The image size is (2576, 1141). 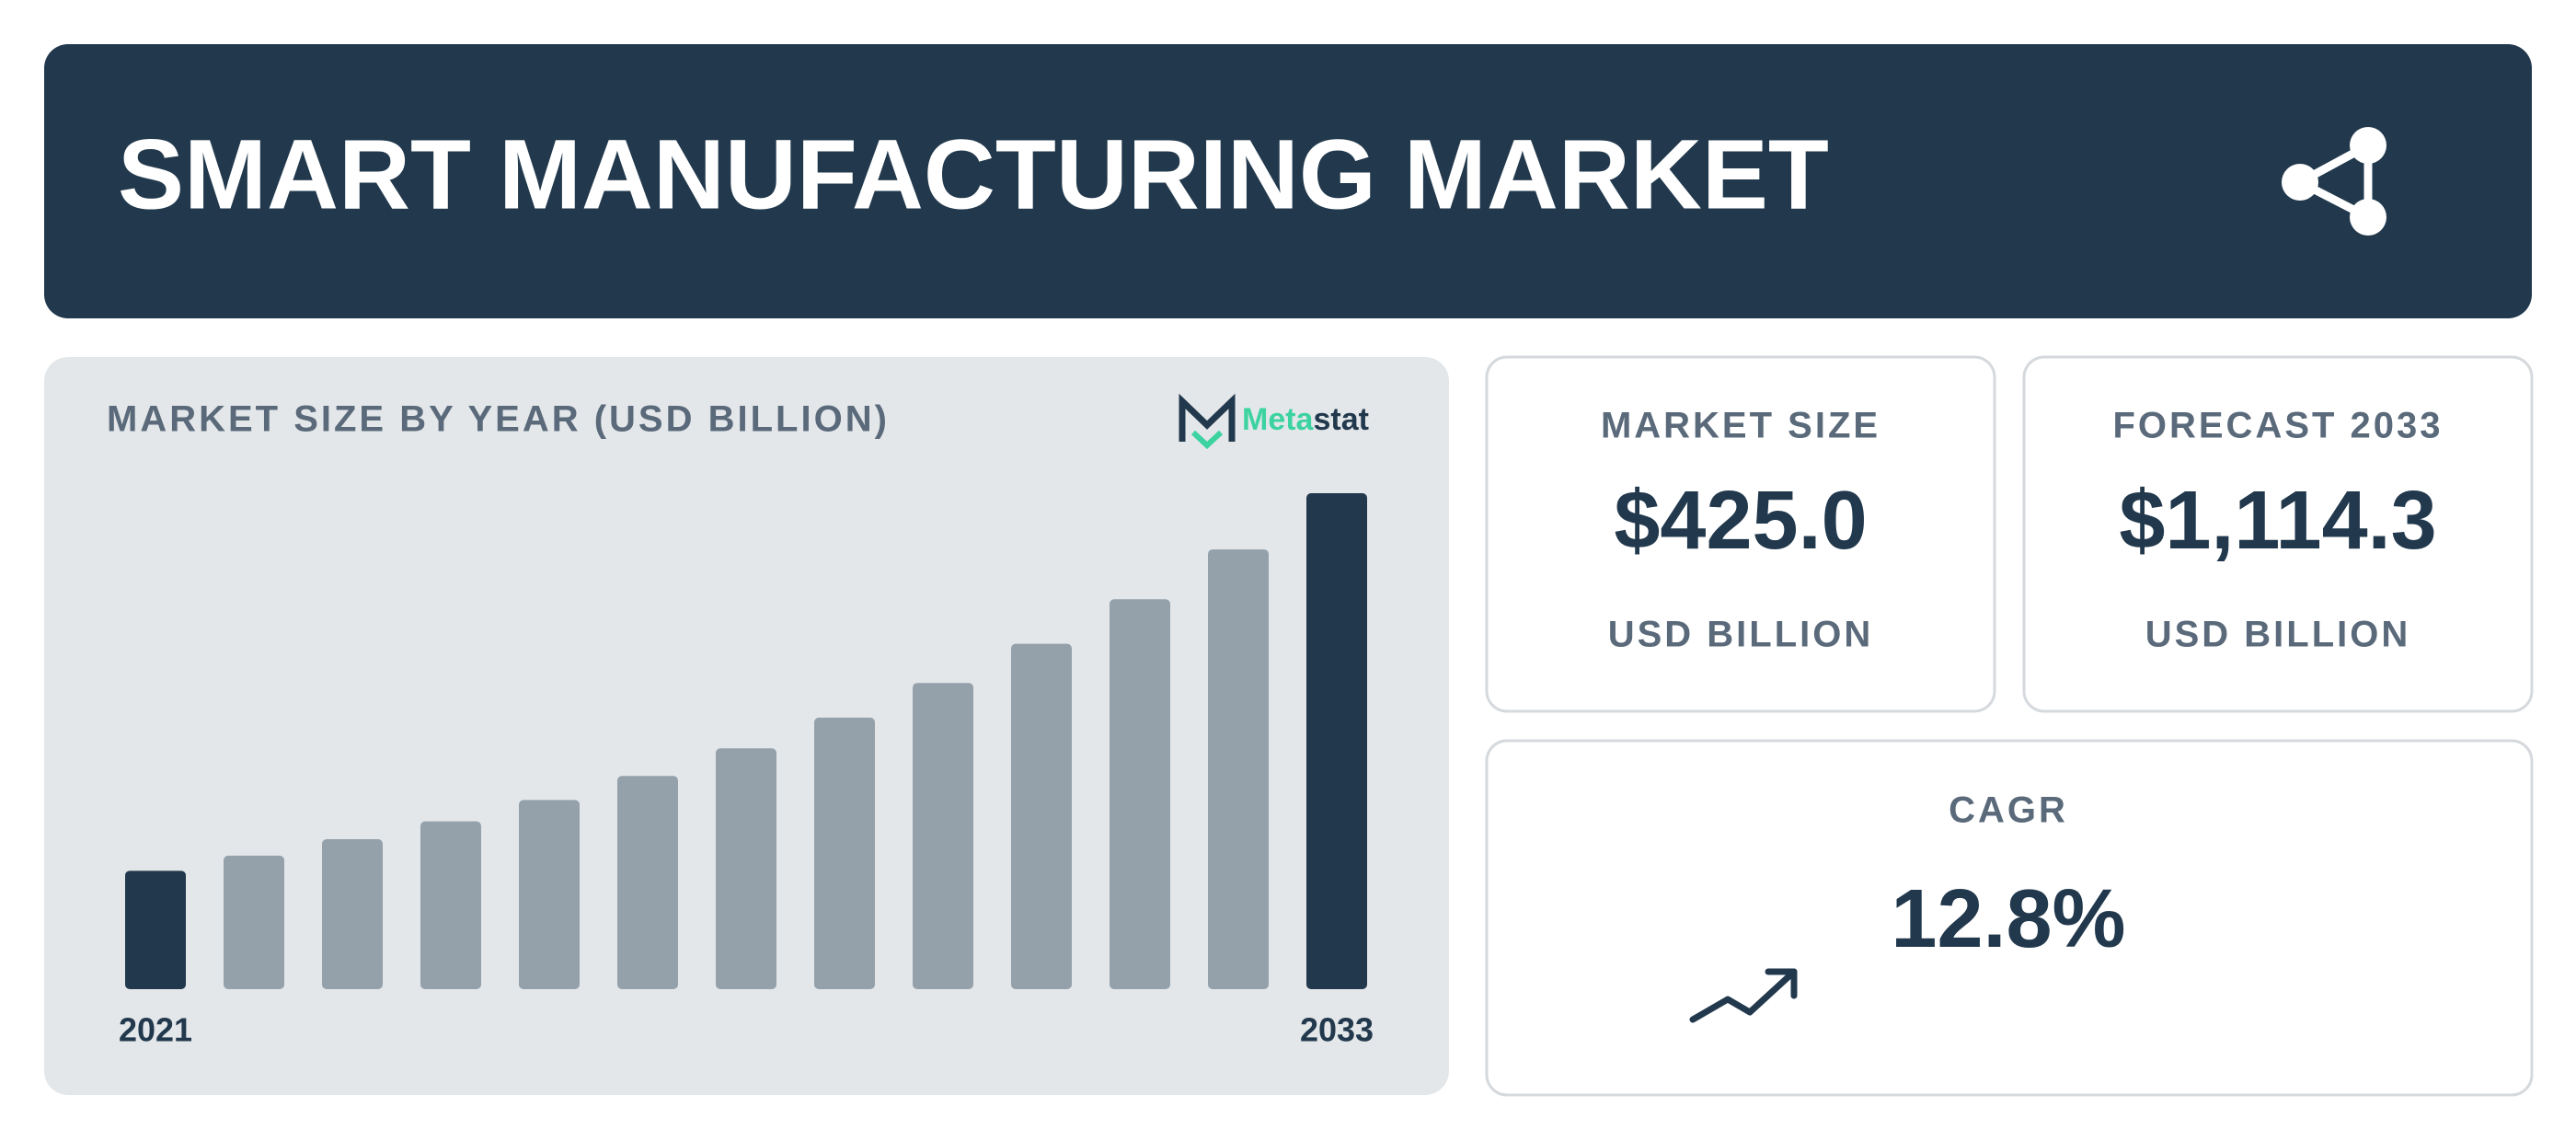 What do you see at coordinates (974, 174) in the screenshot?
I see `header-title: SMART MANUFACTURING MARKET` at bounding box center [974, 174].